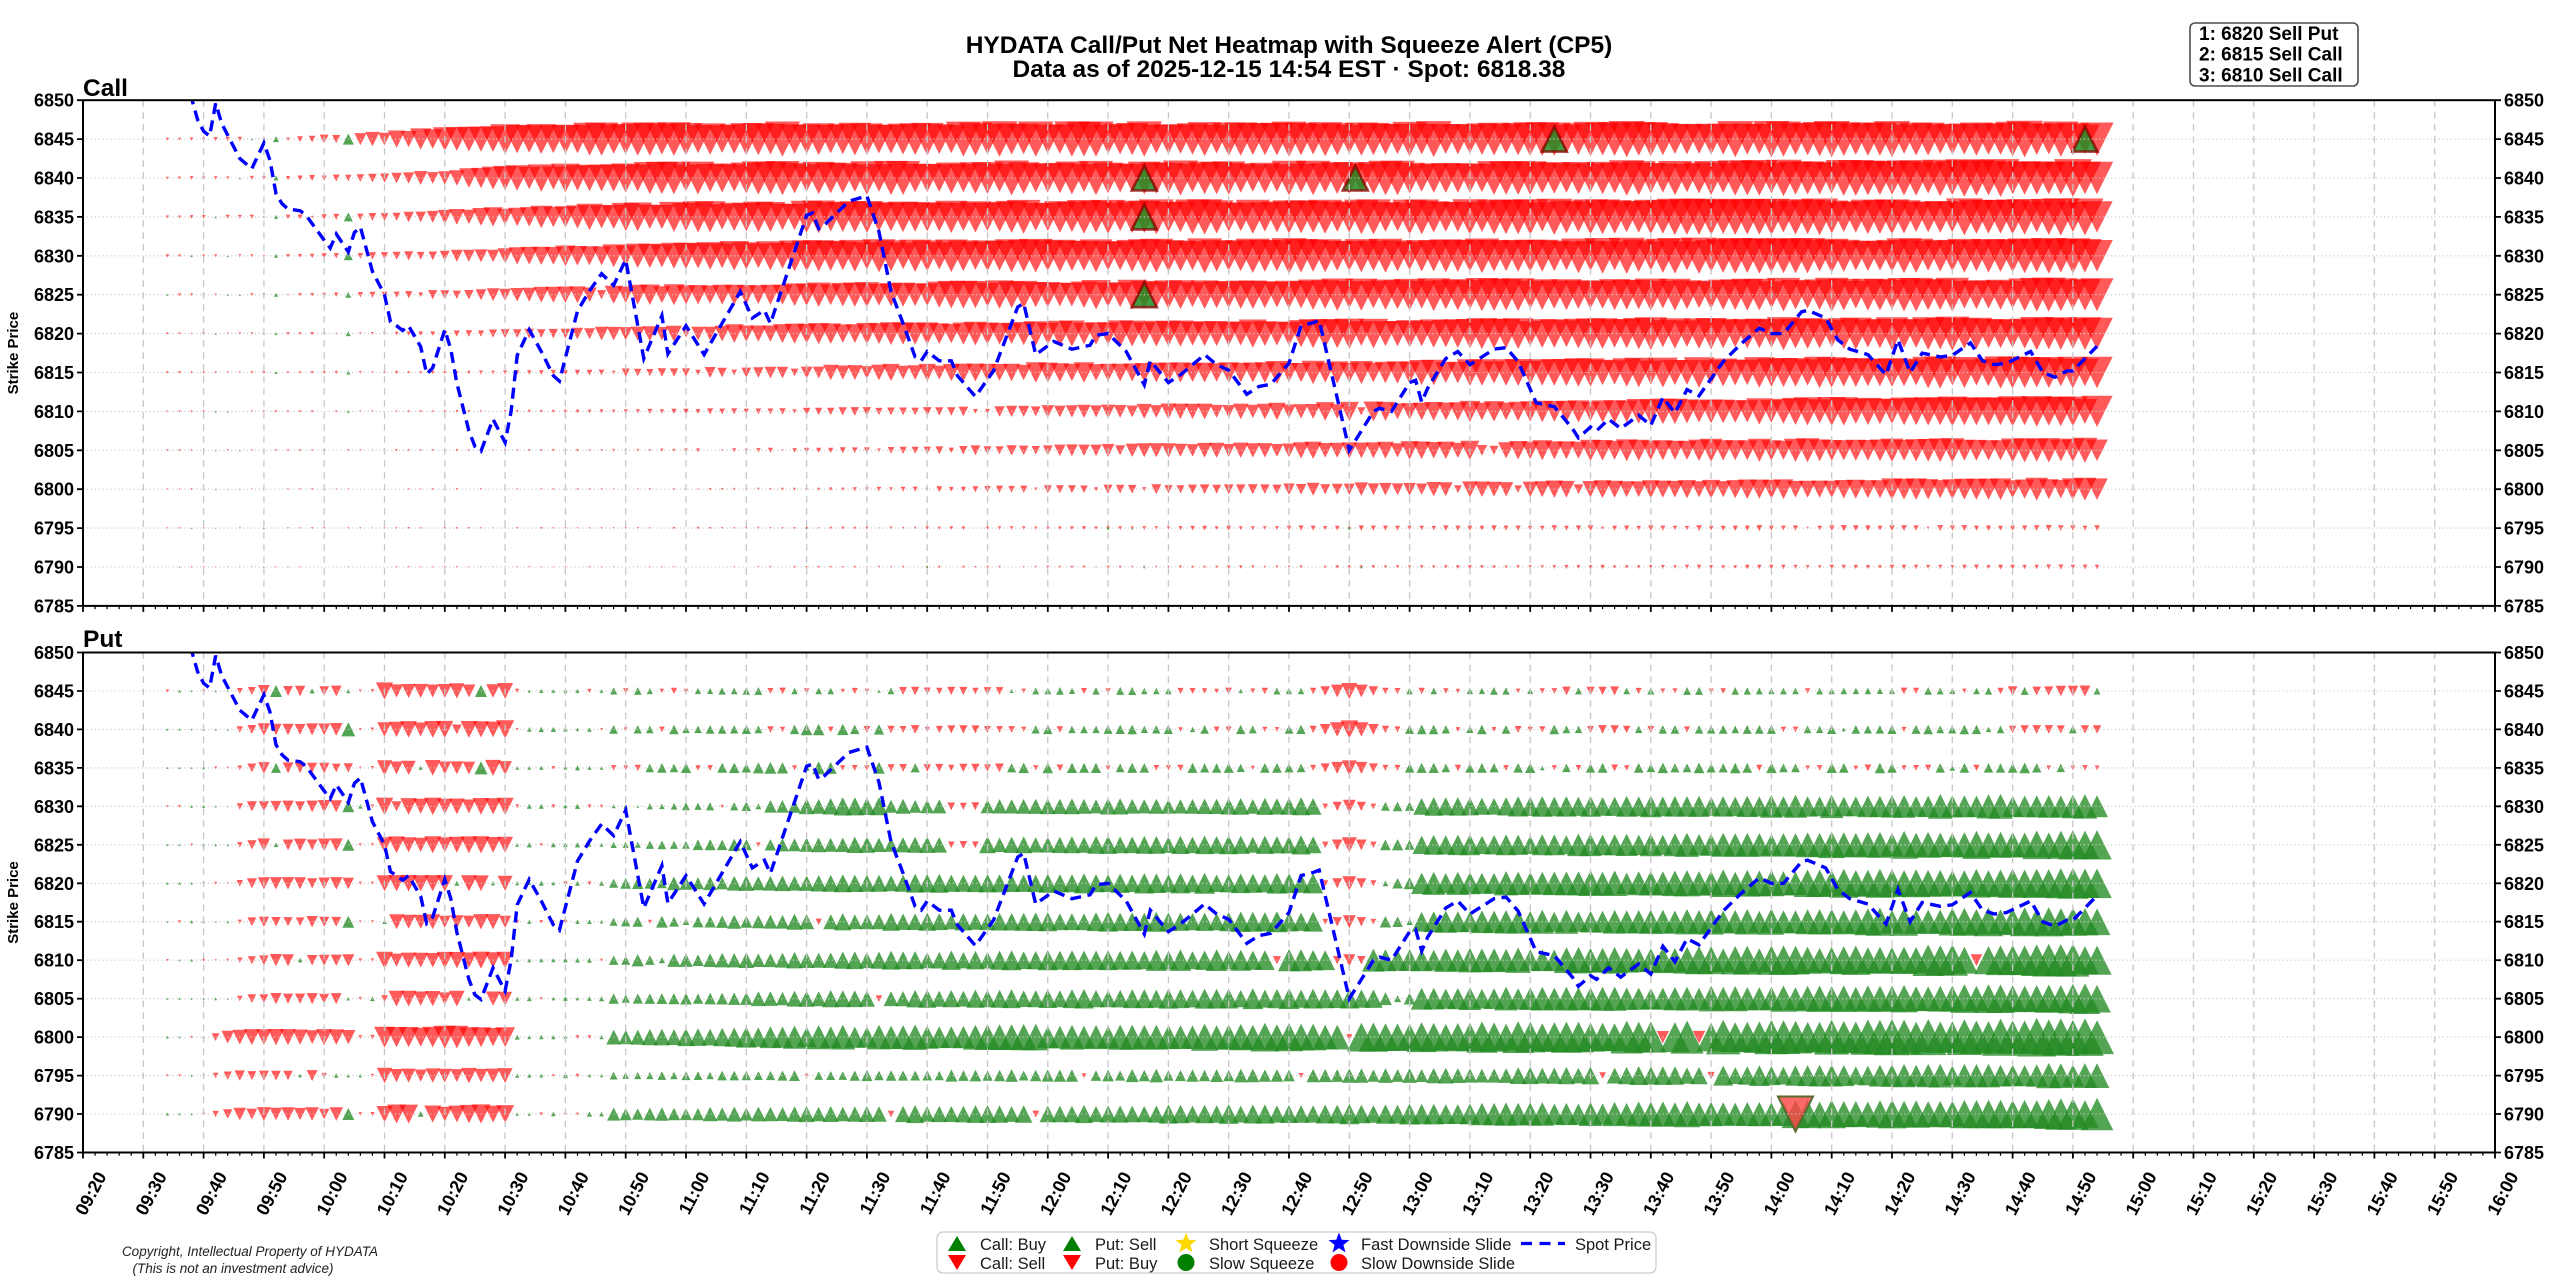 The width and height of the screenshot is (2560, 1285). Describe the element at coordinates (1263, 1245) in the screenshot. I see `svg-text: Short Squeeze` at that location.